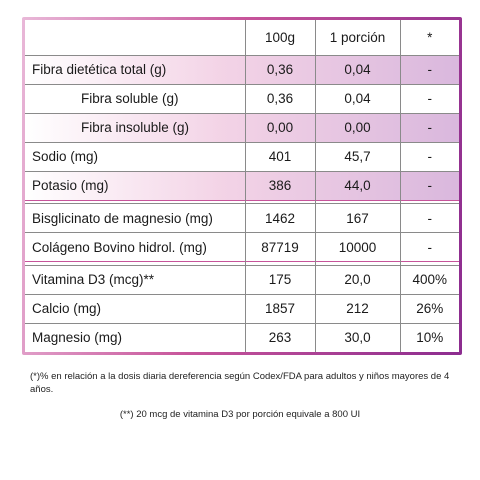 Image resolution: width=480 pixels, height=480 pixels. I want to click on row-label: Magnesio (mg), so click(135, 337).